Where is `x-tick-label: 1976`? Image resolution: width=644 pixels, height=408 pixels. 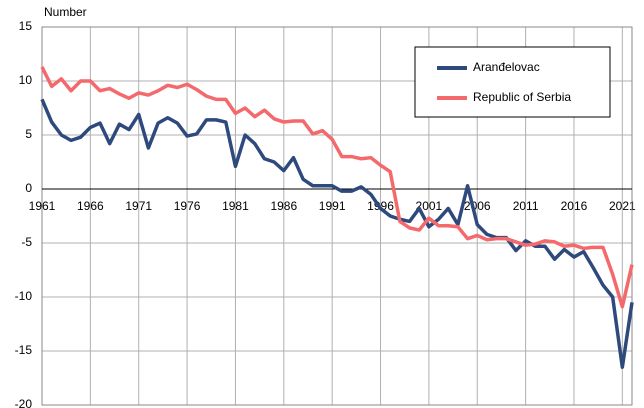 x-tick-label: 1976 is located at coordinates (187, 206).